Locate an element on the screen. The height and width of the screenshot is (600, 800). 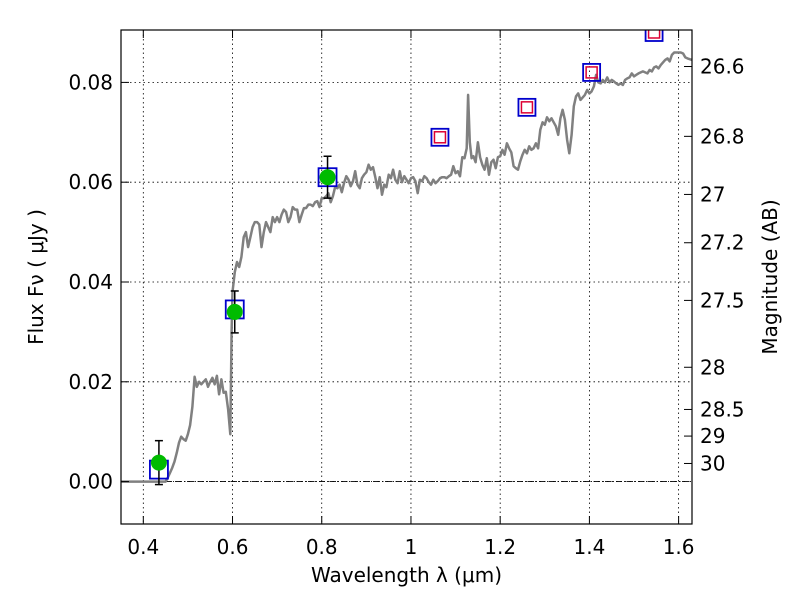
mag-tick-label: 30 is located at coordinates (712, 463).